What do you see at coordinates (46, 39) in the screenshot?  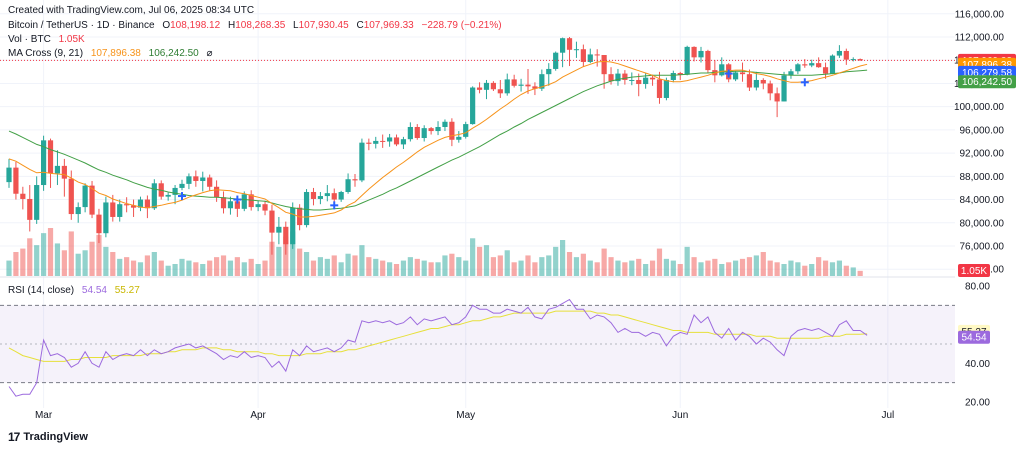 I see `volume-legend: Vol · BTC 1.05K` at bounding box center [46, 39].